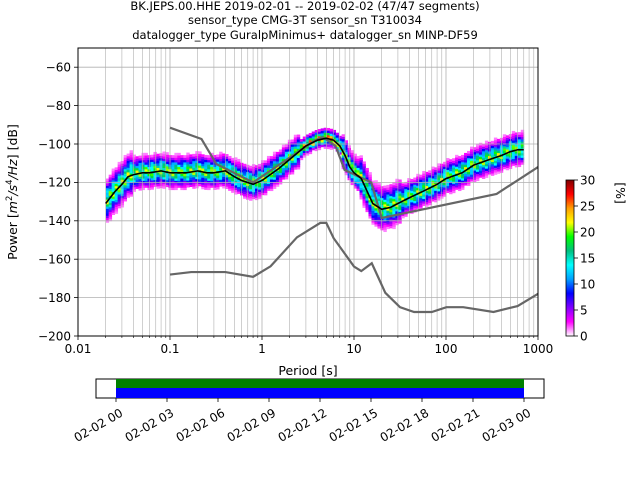 The image size is (640, 480). I want to click on colorbar-tick-label: 0, so click(584, 336).